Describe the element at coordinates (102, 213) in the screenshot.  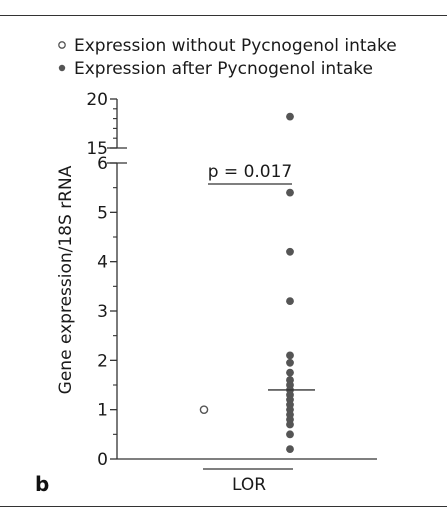
I see `y-tick-label: 5` at that location.